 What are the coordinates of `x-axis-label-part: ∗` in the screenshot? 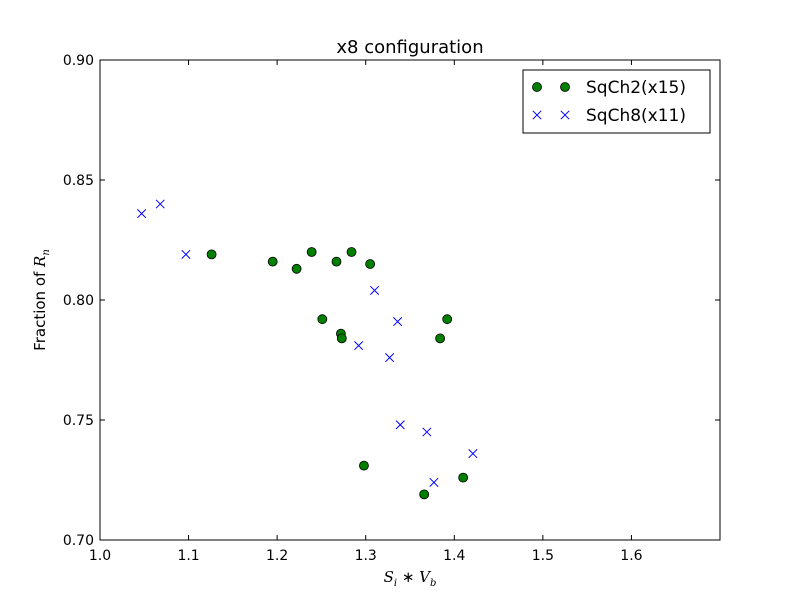 It's located at (408, 577).